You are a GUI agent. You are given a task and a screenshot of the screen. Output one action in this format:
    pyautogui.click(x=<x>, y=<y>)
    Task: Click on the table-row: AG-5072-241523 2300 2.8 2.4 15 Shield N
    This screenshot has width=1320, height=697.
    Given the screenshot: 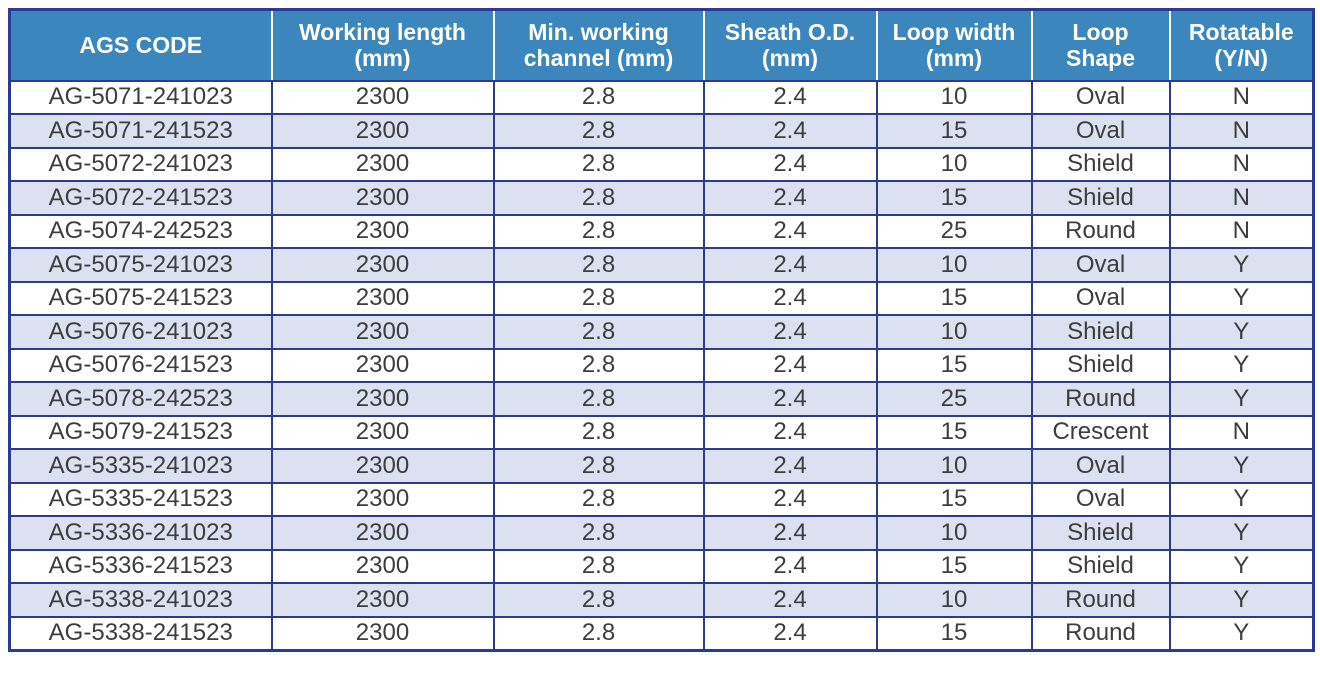 What is the action you would take?
    pyautogui.click(x=661, y=198)
    